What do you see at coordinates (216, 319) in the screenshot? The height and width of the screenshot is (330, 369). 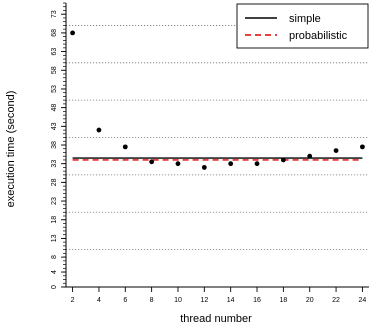 I see `x-axis-title: thread number` at bounding box center [216, 319].